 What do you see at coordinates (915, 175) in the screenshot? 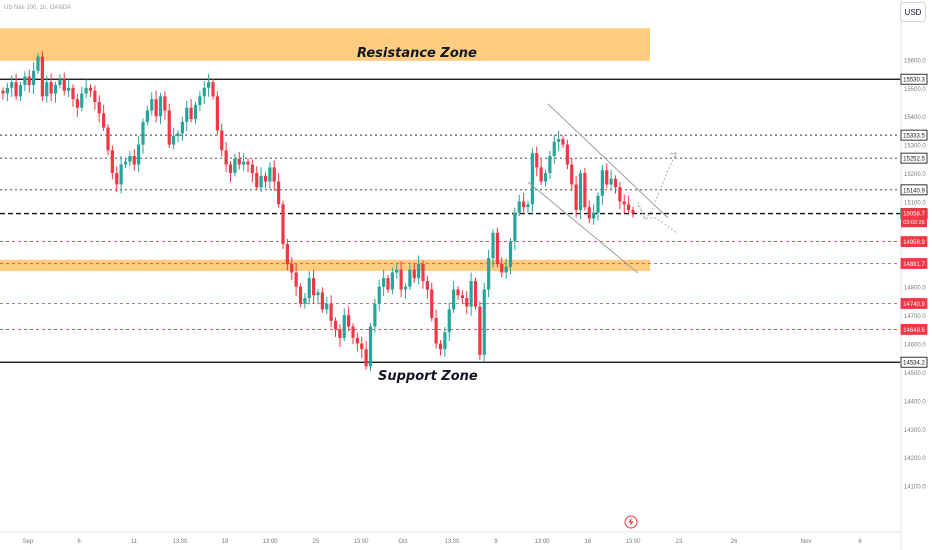
I see `price-tick-label: 15200.0` at bounding box center [915, 175].